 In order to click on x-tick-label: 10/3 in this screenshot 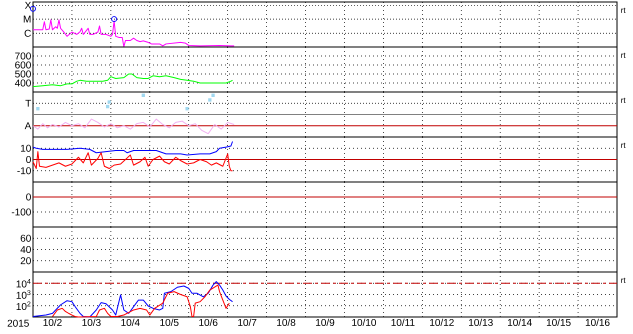, I will do `click(91, 322)`.